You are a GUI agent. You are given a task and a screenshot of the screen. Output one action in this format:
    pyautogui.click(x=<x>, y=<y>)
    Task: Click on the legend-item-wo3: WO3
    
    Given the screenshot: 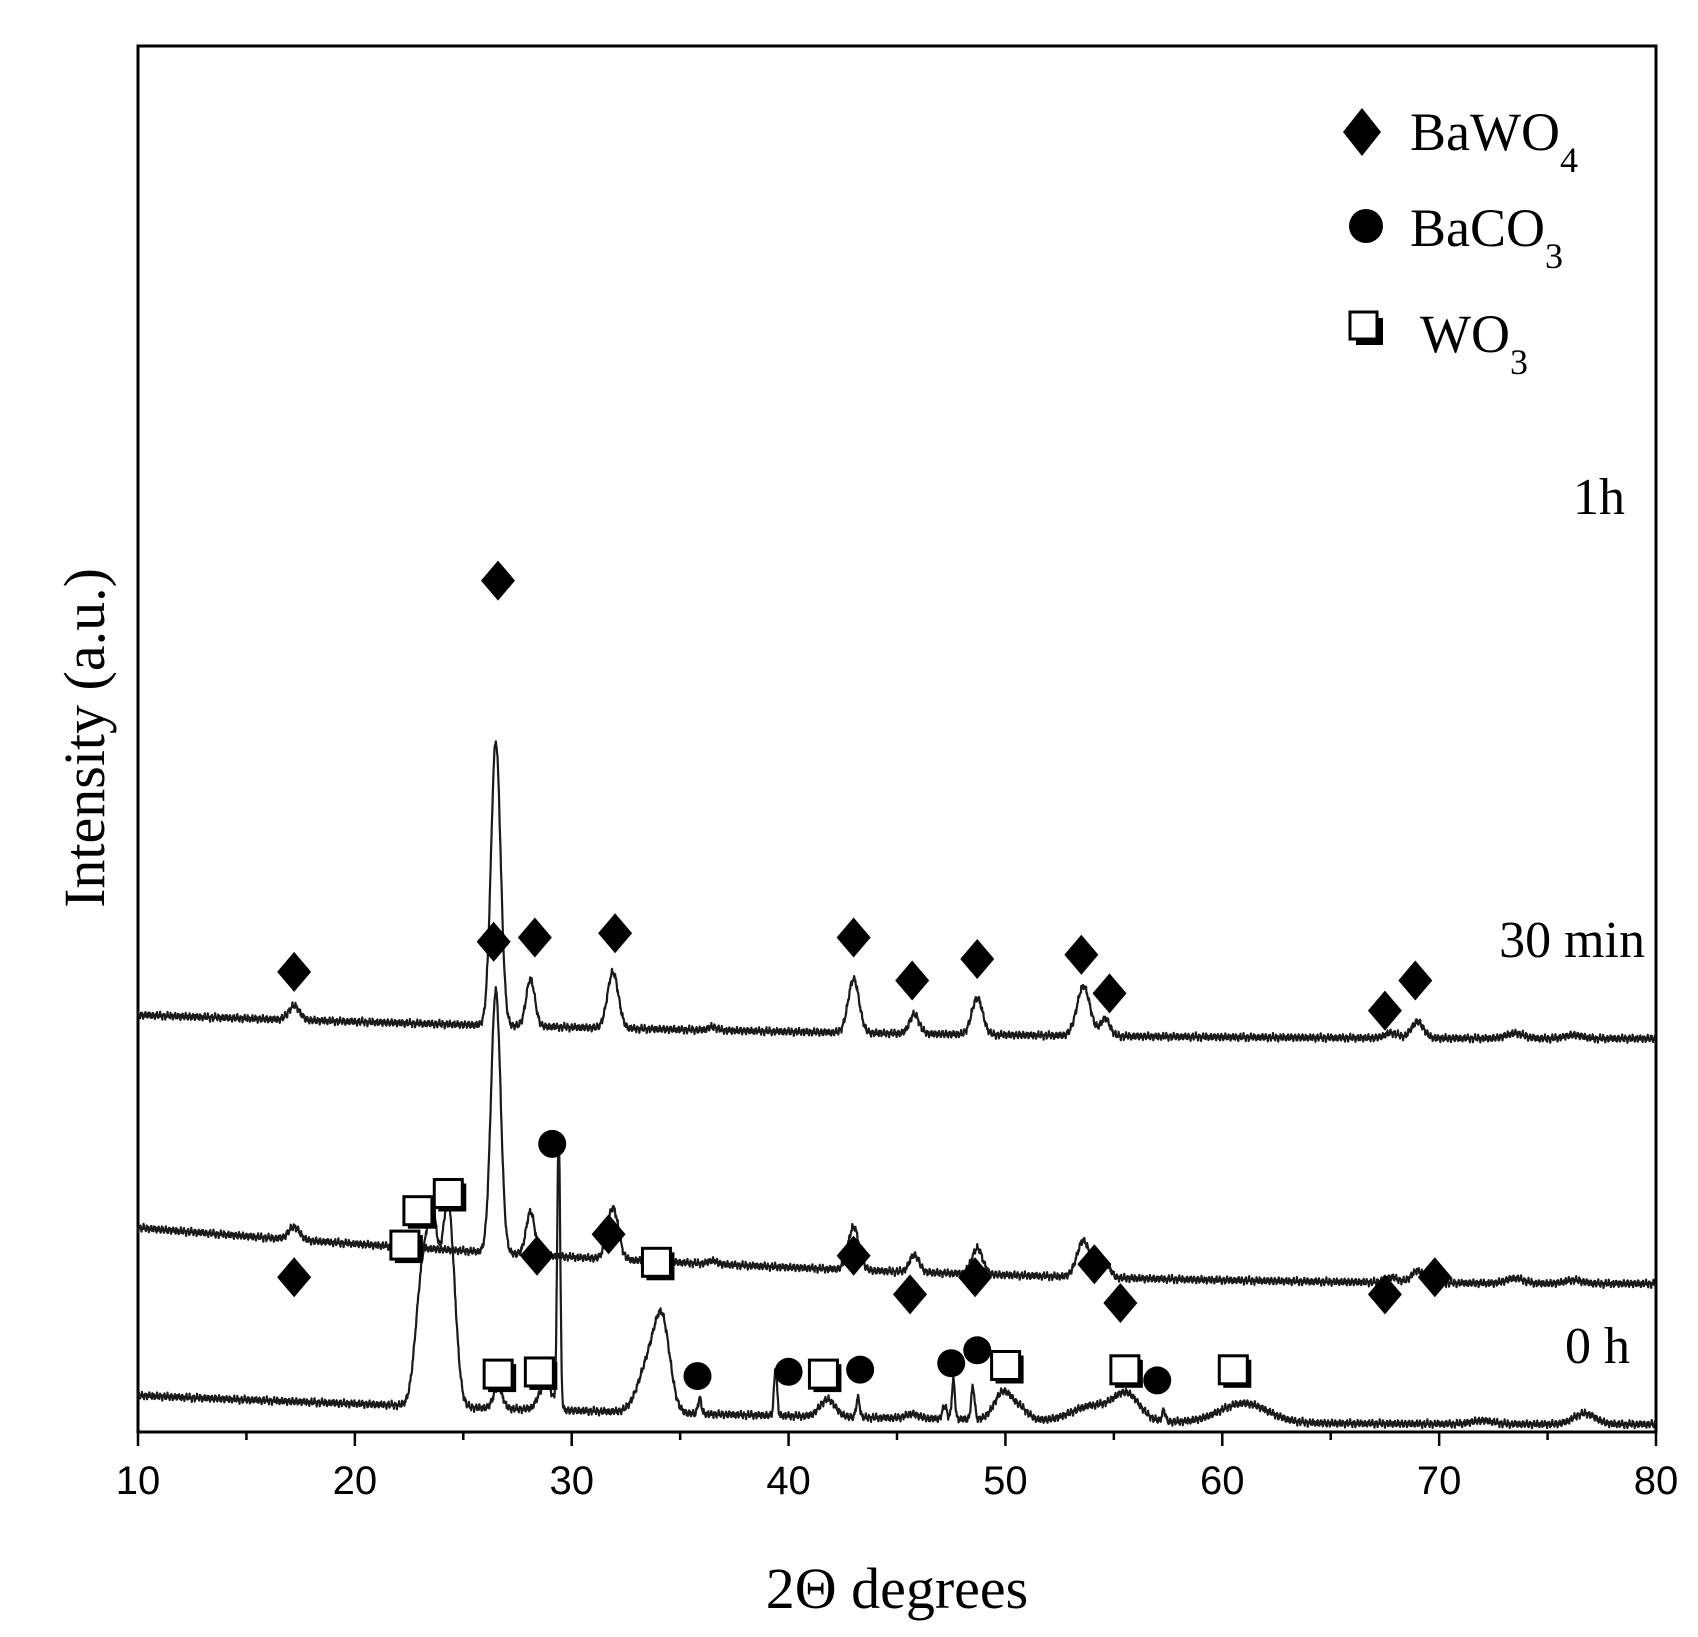 What is the action you would take?
    pyautogui.click(x=1474, y=343)
    